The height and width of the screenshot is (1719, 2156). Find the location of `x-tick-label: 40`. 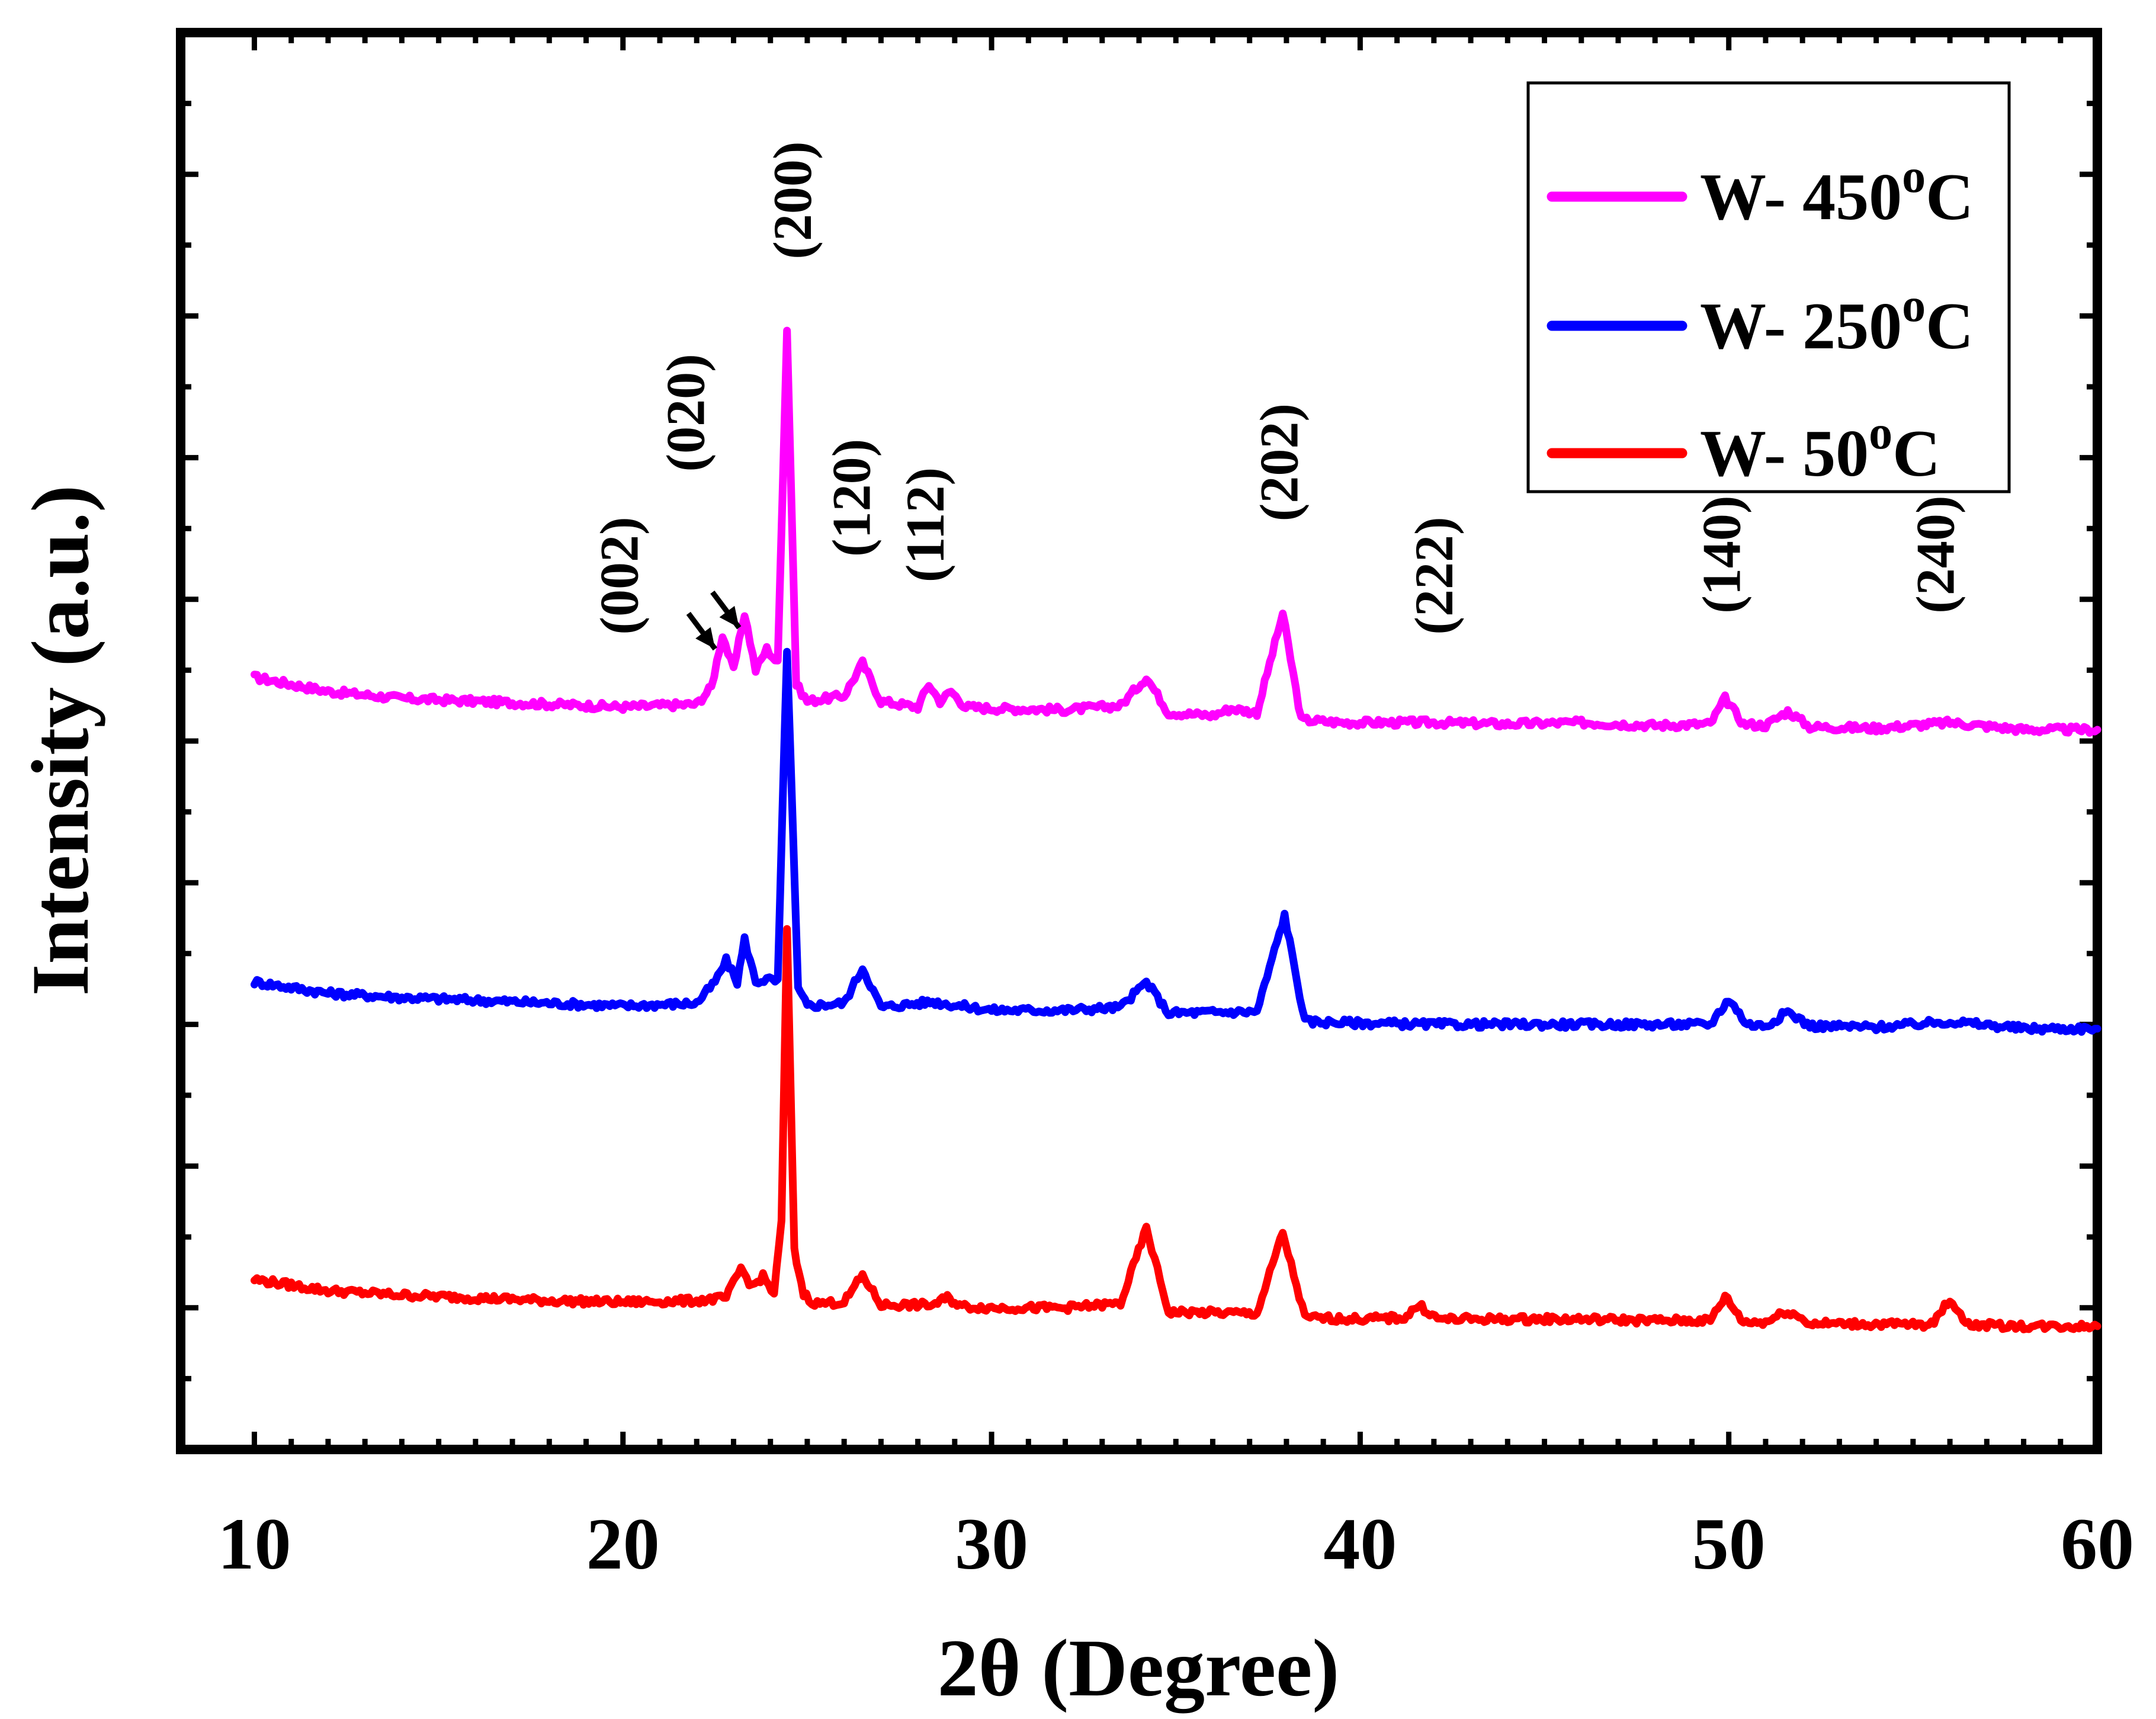

x-tick-label: 40 is located at coordinates (1360, 1544).